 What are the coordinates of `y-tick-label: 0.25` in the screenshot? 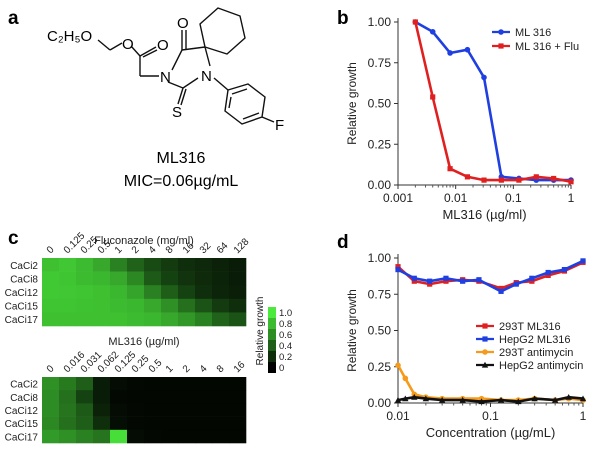 It's located at (380, 367).